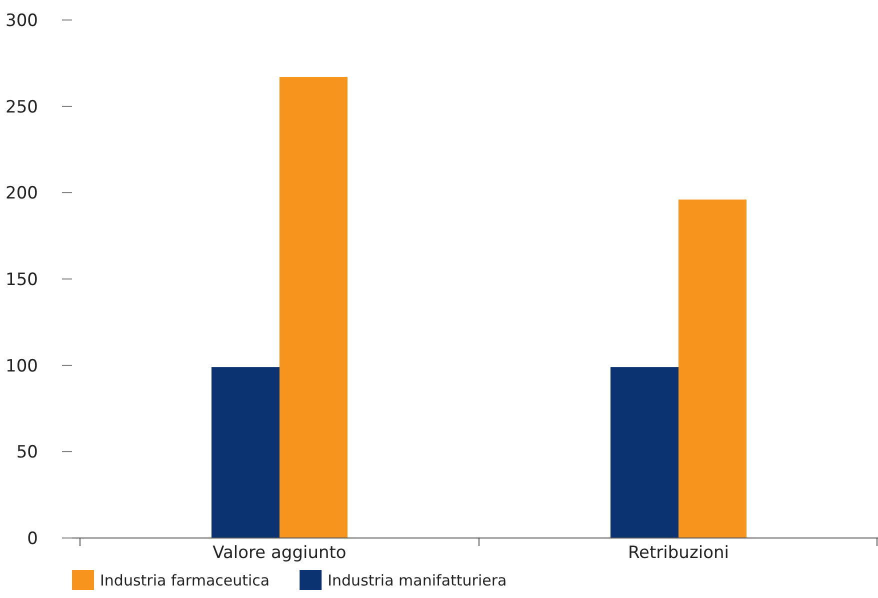 The width and height of the screenshot is (878, 598). I want to click on y-tick-label: 250, so click(22, 107).